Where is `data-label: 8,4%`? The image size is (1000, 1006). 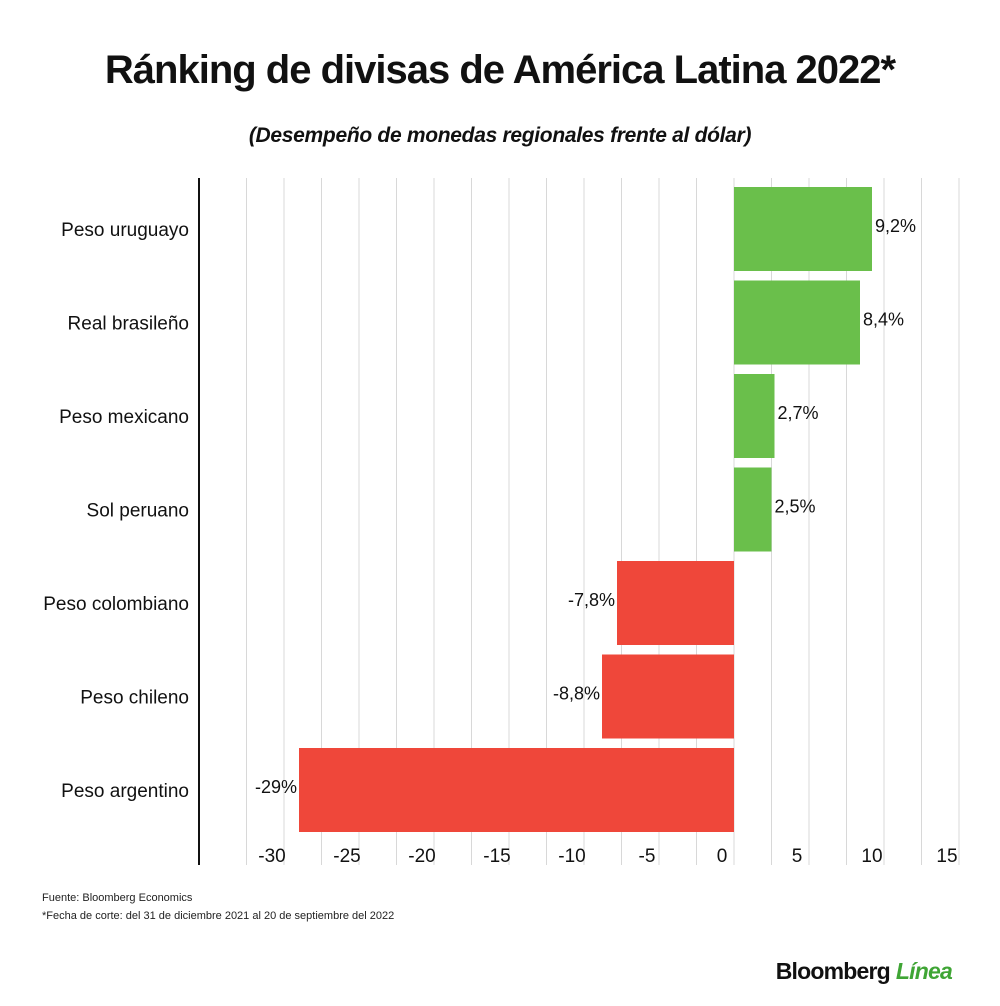 data-label: 8,4% is located at coordinates (883, 320).